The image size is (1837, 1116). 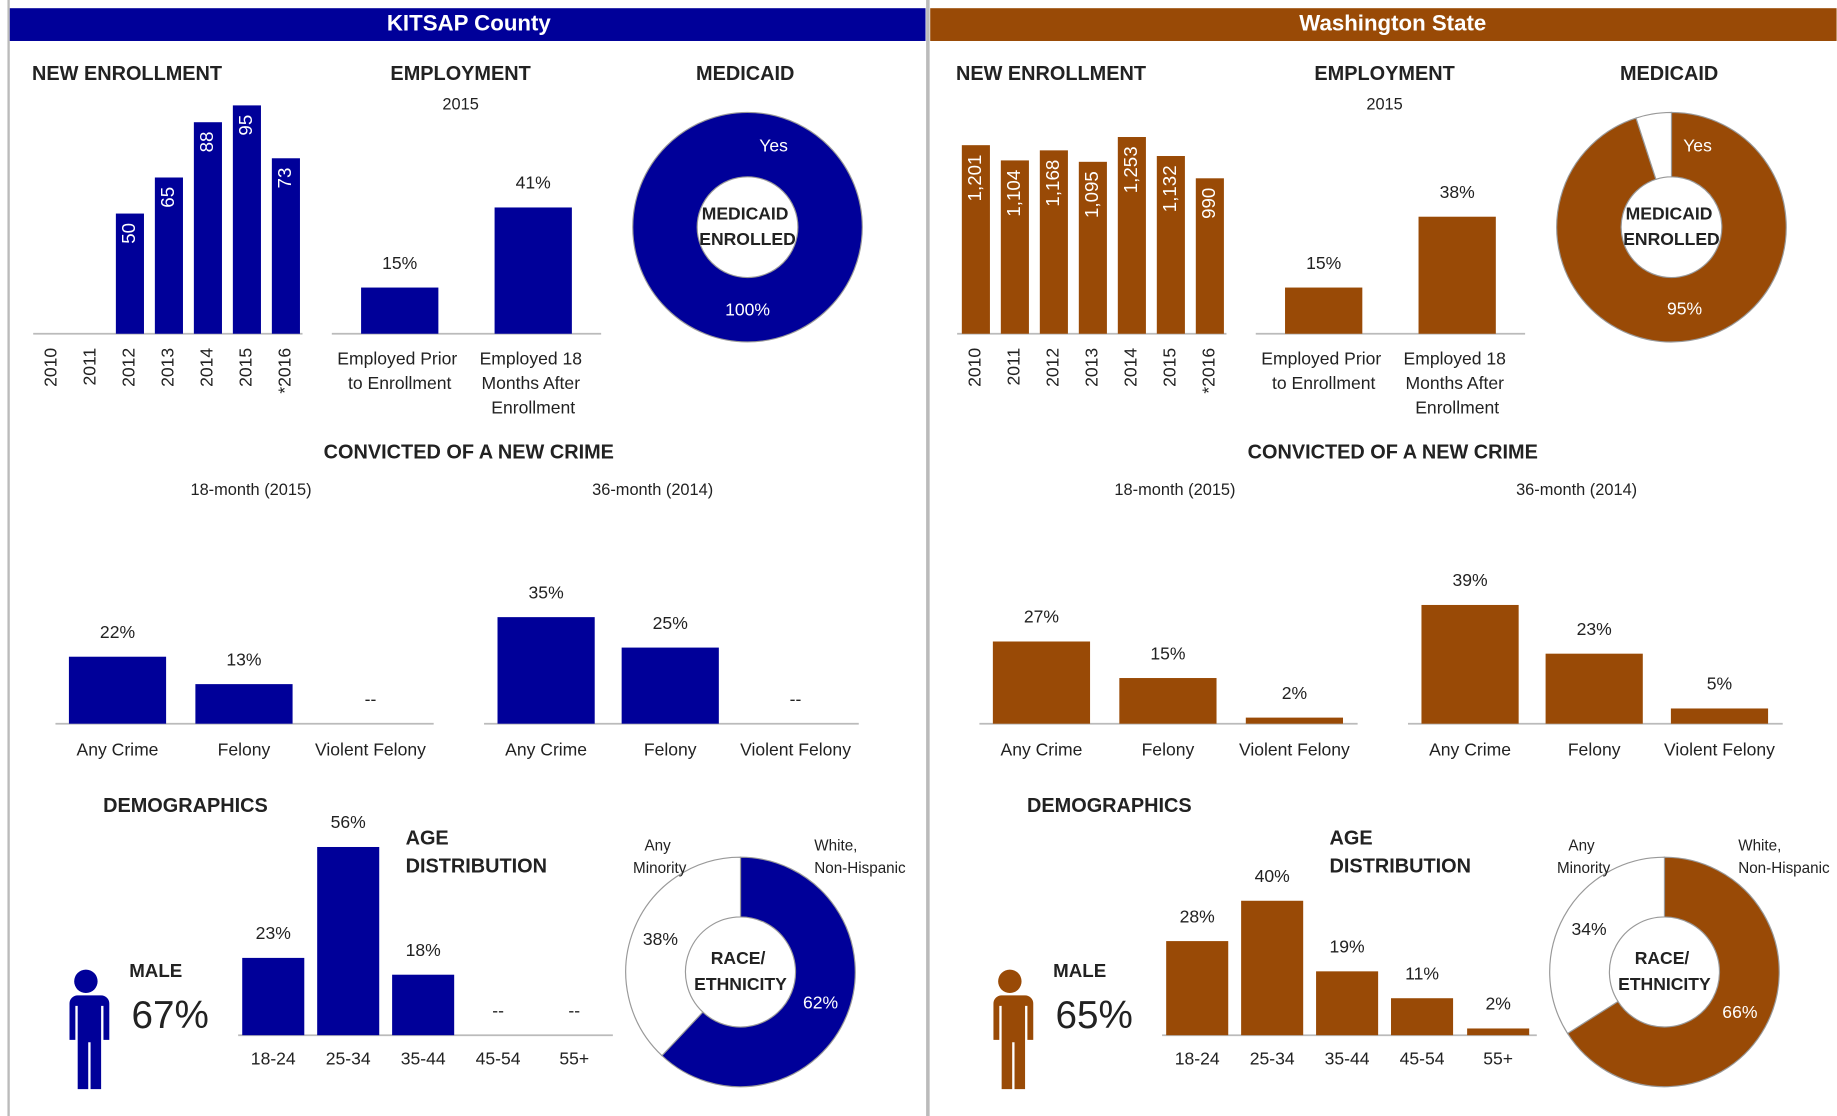 I want to click on value-label: 95%, so click(x=1684, y=309).